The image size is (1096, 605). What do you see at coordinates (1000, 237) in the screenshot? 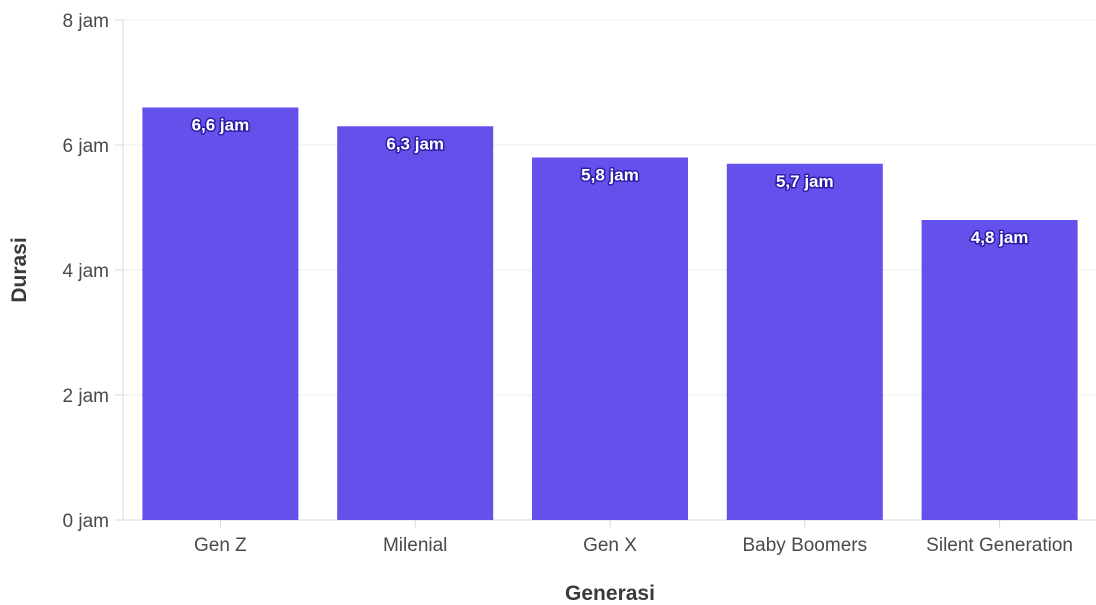
I see `bar-value-label: 4,8 jam` at bounding box center [1000, 237].